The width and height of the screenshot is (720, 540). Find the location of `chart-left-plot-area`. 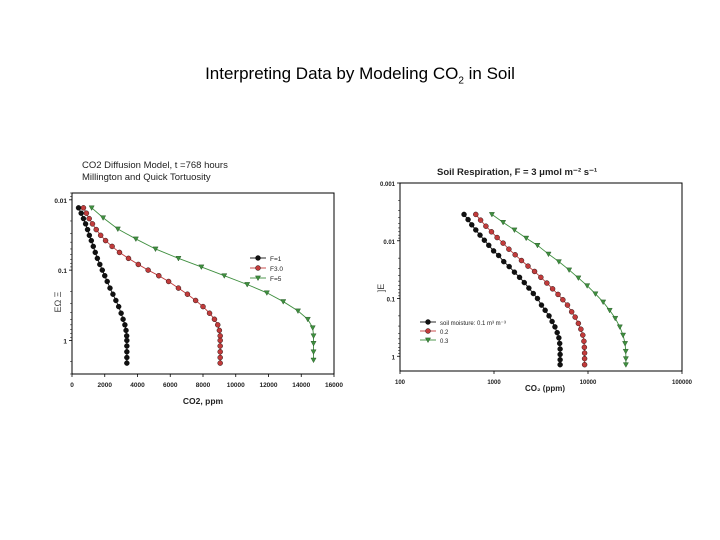

chart-left-plot-area is located at coordinates (203, 283).